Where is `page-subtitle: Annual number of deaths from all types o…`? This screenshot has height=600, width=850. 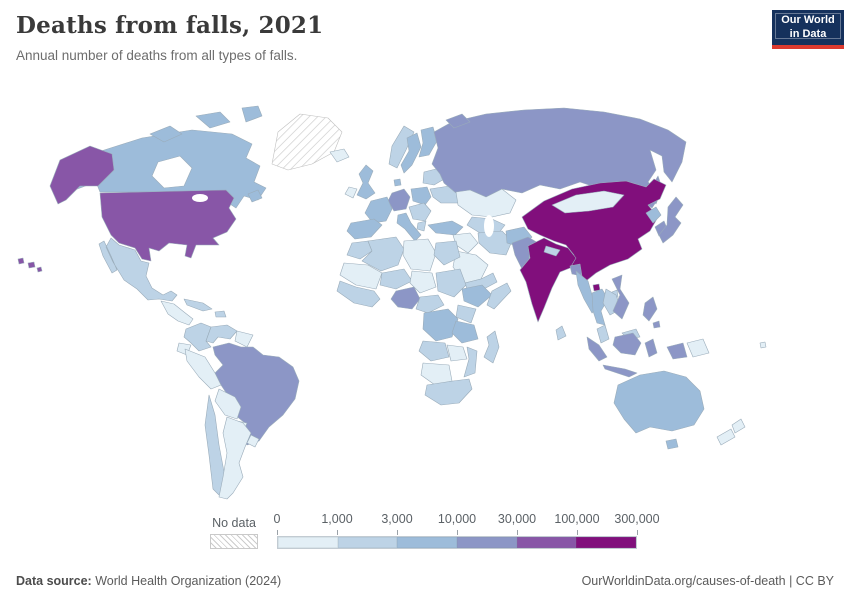
page-subtitle: Annual number of deaths from all types o… is located at coordinates (157, 55).